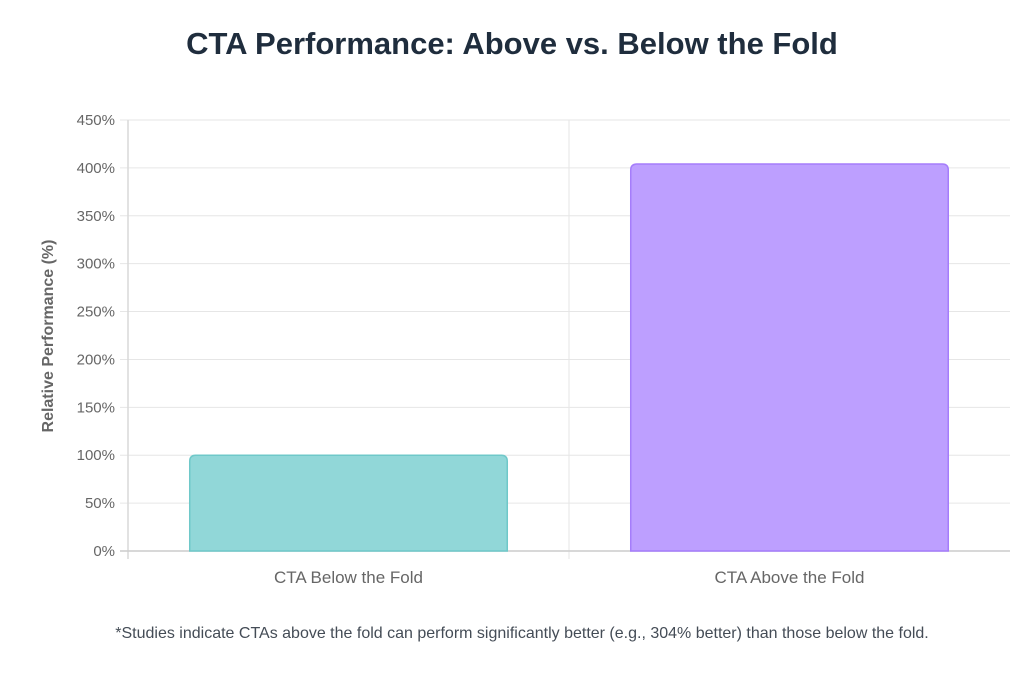 This screenshot has width=1024, height=683. I want to click on y-tick-label: 300%, so click(96, 264).